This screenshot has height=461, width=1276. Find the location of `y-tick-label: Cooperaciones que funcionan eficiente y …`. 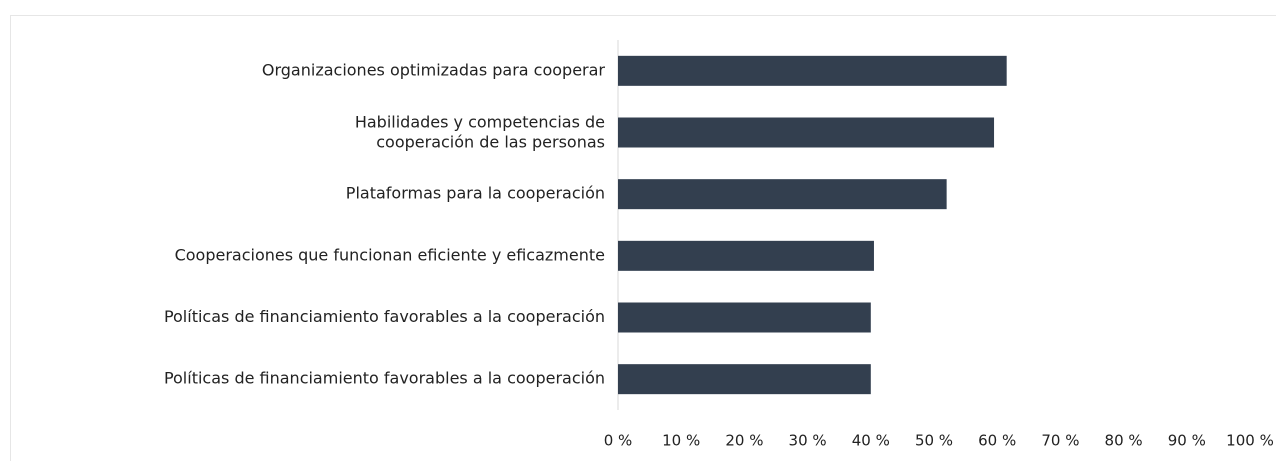

y-tick-label: Cooperaciones que funcionan eficiente y … is located at coordinates (390, 254).